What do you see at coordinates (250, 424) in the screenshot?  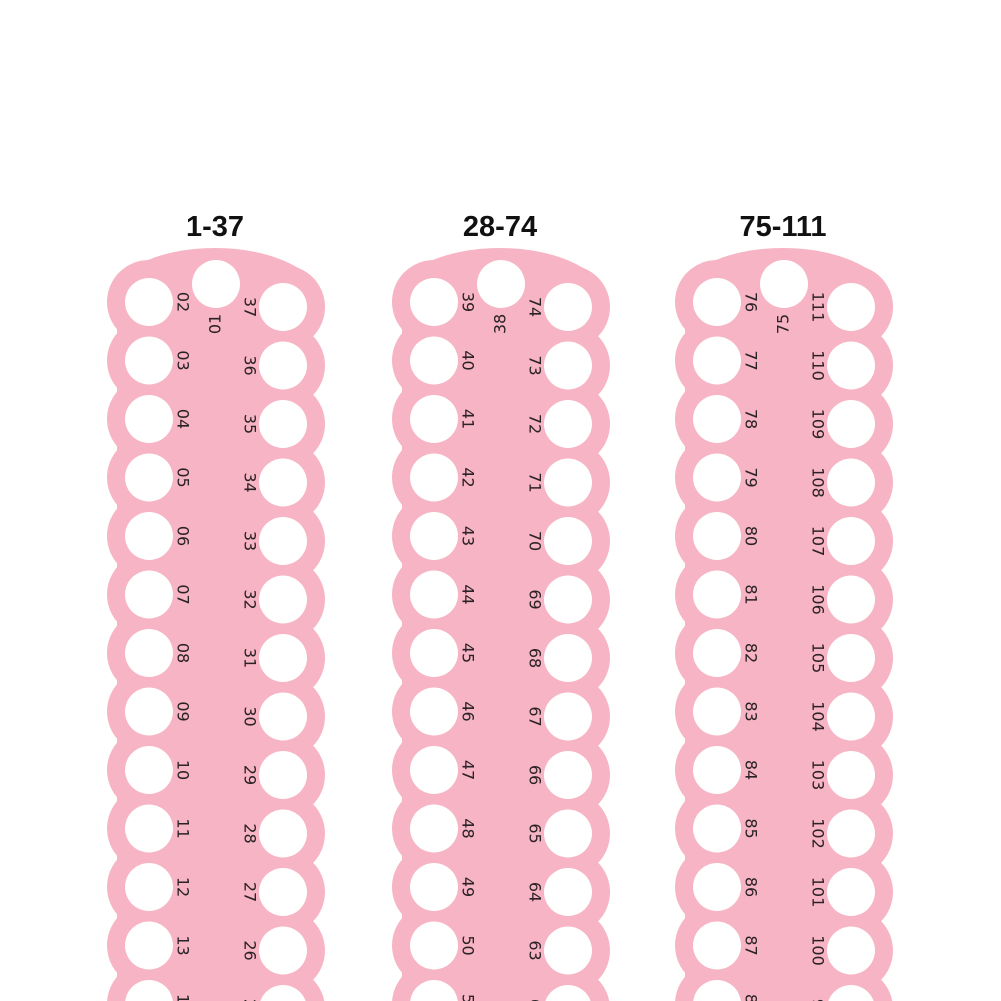 I see `hole-number: 35` at bounding box center [250, 424].